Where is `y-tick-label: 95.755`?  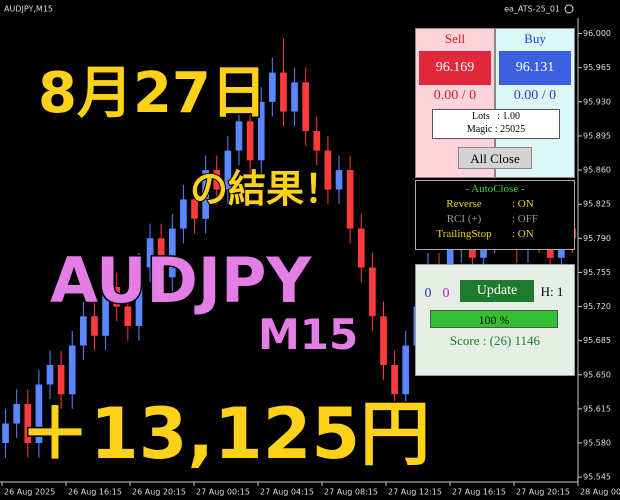 y-tick-label: 95.755 is located at coordinates (597, 272).